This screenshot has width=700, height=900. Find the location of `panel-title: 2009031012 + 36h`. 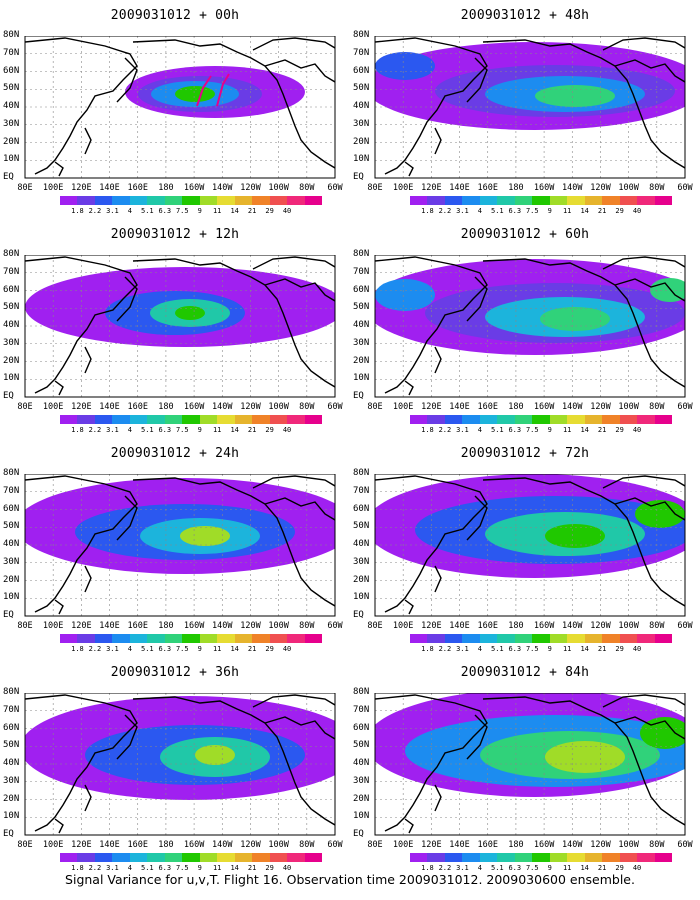

panel-title: 2009031012 + 36h is located at coordinates (175, 672).